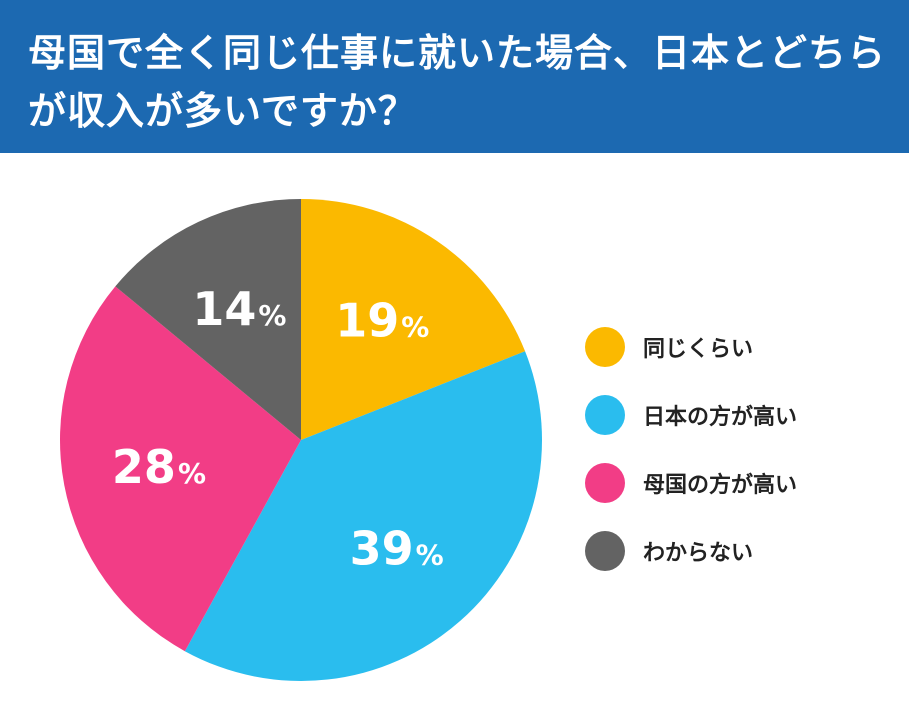  Describe the element at coordinates (397, 548) in the screenshot. I see `pie-slice-label-2: 39%` at that location.